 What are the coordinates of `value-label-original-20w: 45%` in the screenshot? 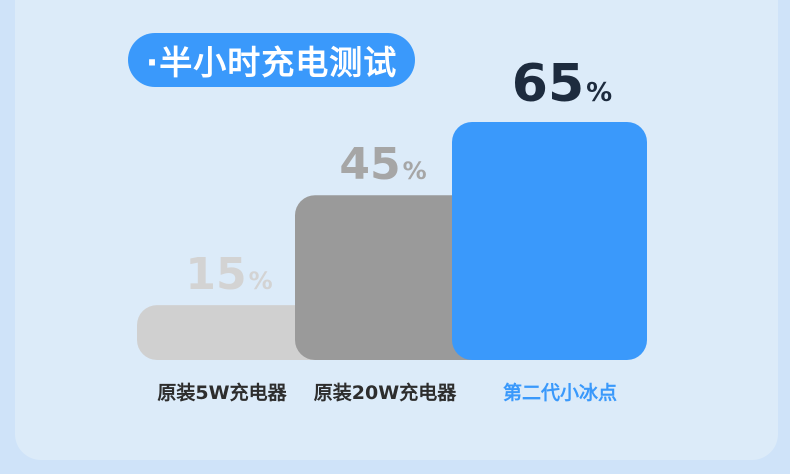 It's located at (382, 165).